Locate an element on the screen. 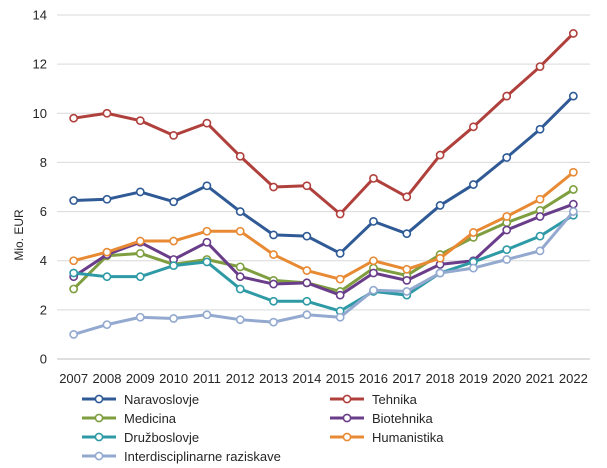 The height and width of the screenshot is (468, 607). x-tick-label: 2017 is located at coordinates (406, 378).